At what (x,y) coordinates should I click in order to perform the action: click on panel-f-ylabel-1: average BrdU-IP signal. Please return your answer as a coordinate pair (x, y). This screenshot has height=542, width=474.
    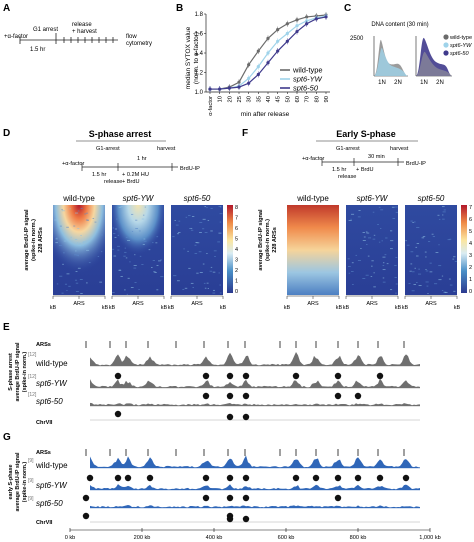
    Looking at the image, I should click on (261, 240).